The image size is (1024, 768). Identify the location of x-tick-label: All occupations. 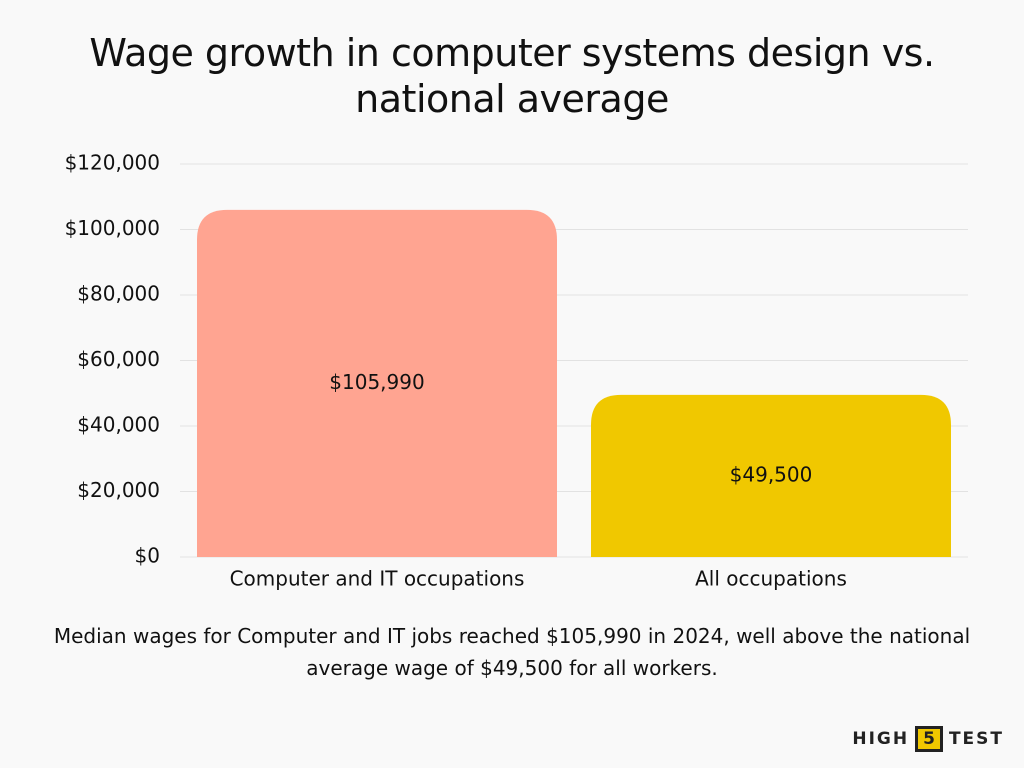
(771, 579).